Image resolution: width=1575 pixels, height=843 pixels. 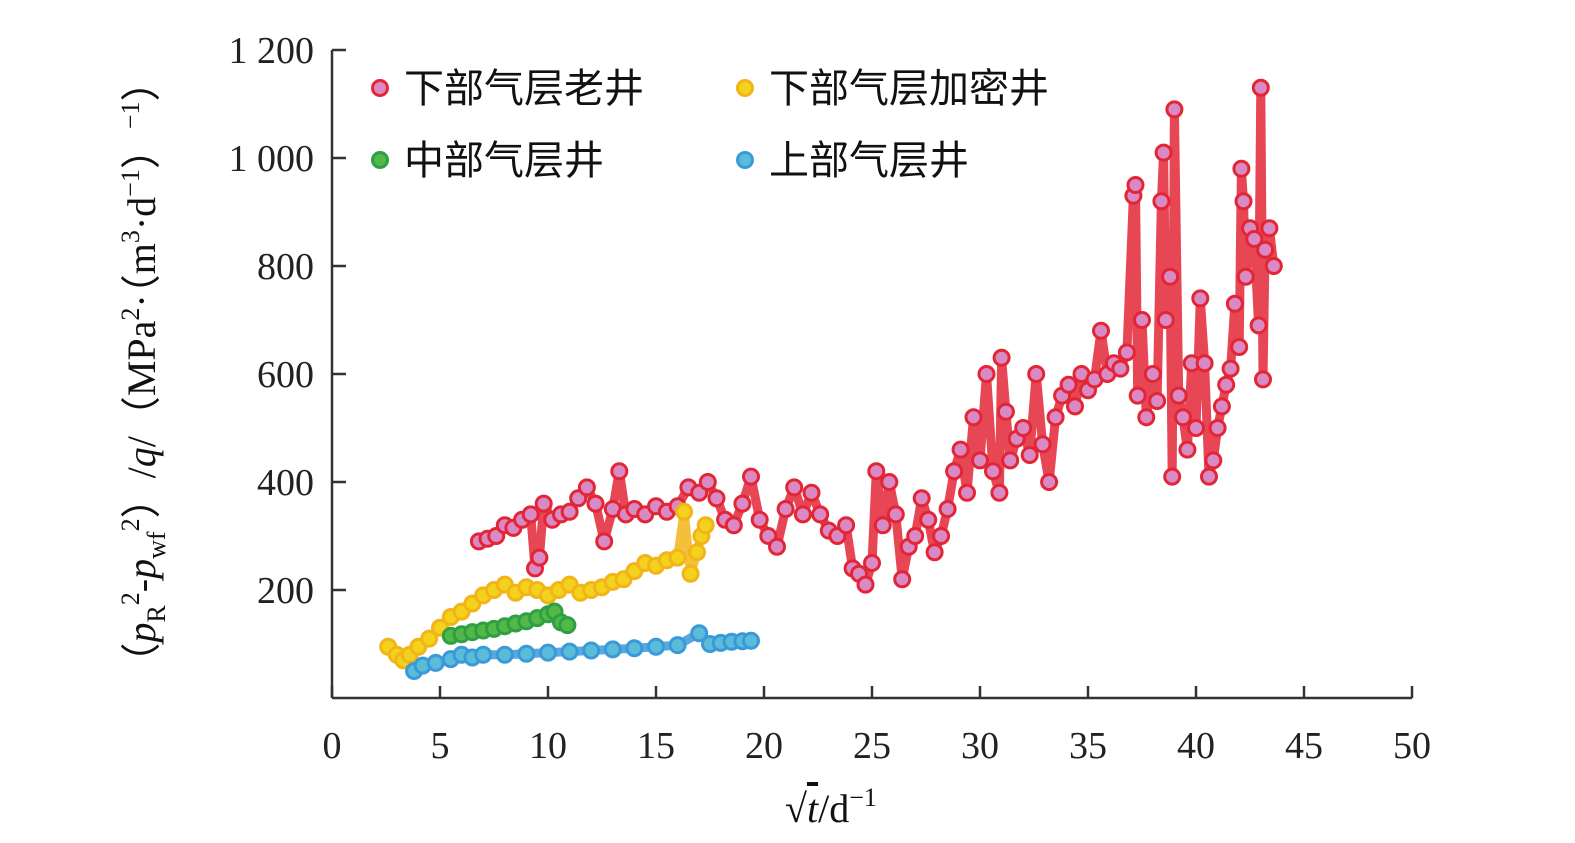 What do you see at coordinates (796, 808) in the screenshot?
I see `x-axis-label-sqrt: √` at bounding box center [796, 808].